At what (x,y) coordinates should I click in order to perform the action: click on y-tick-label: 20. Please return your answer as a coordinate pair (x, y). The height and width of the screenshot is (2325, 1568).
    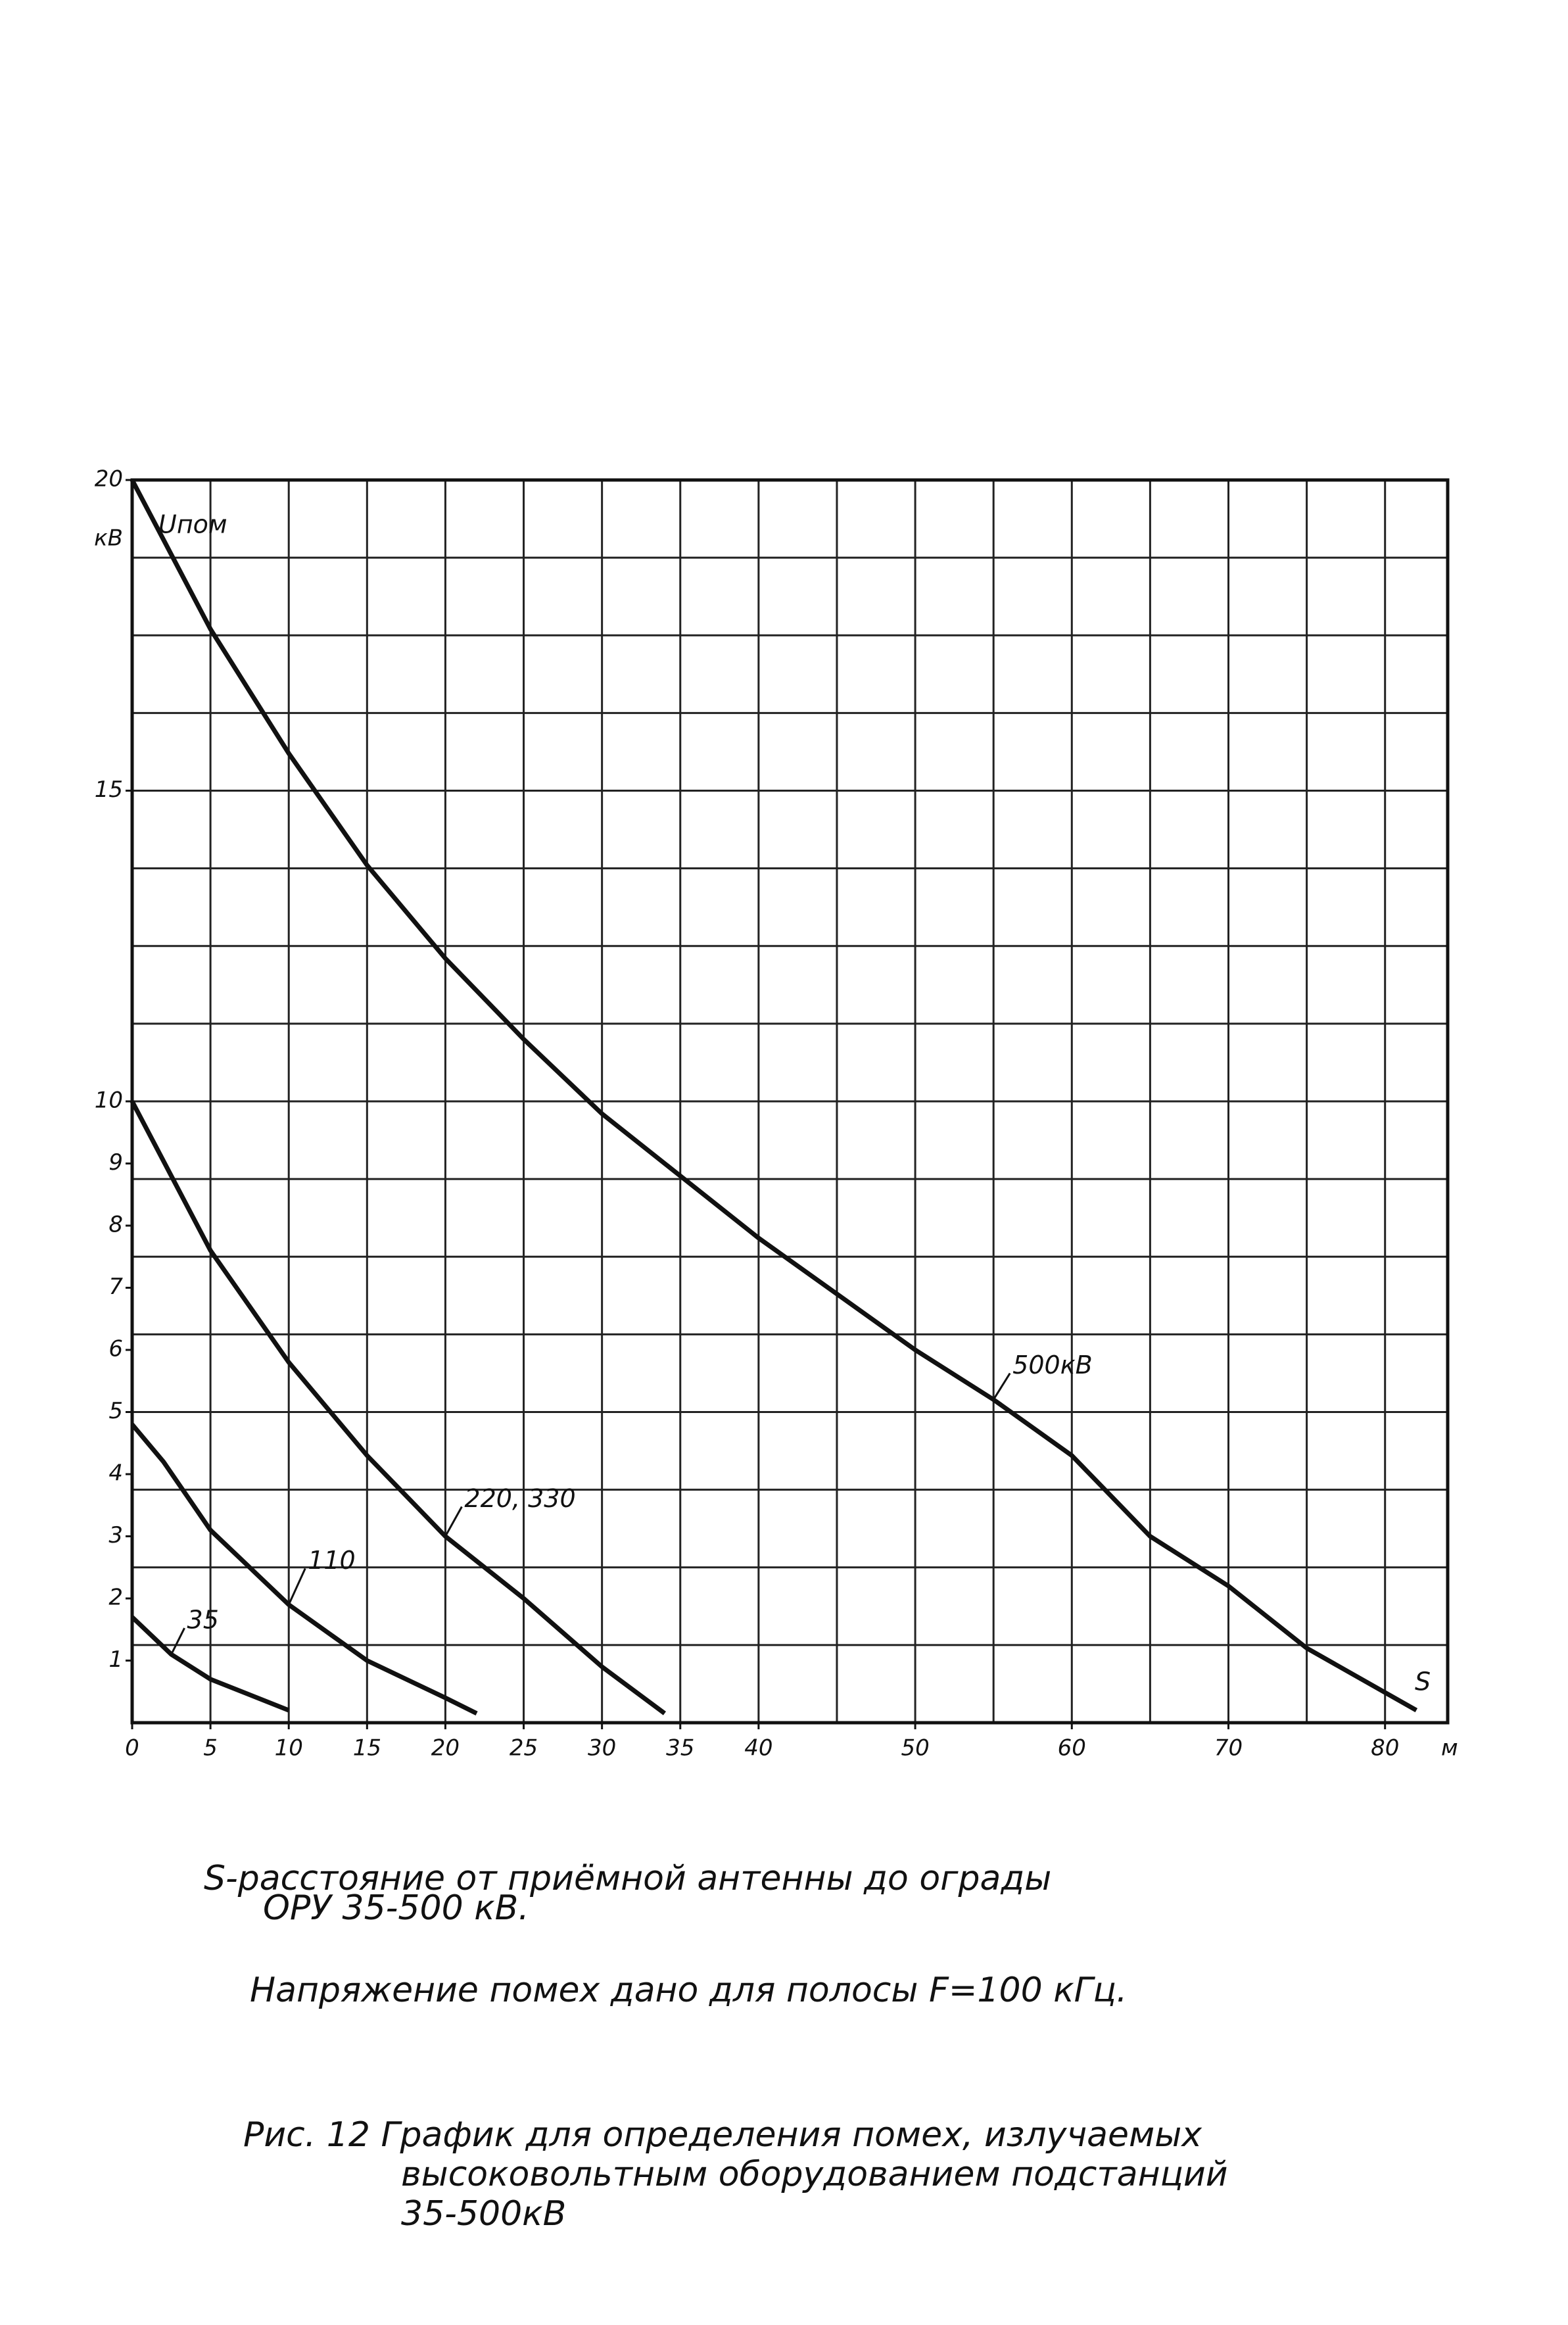
    Looking at the image, I should click on (109, 479).